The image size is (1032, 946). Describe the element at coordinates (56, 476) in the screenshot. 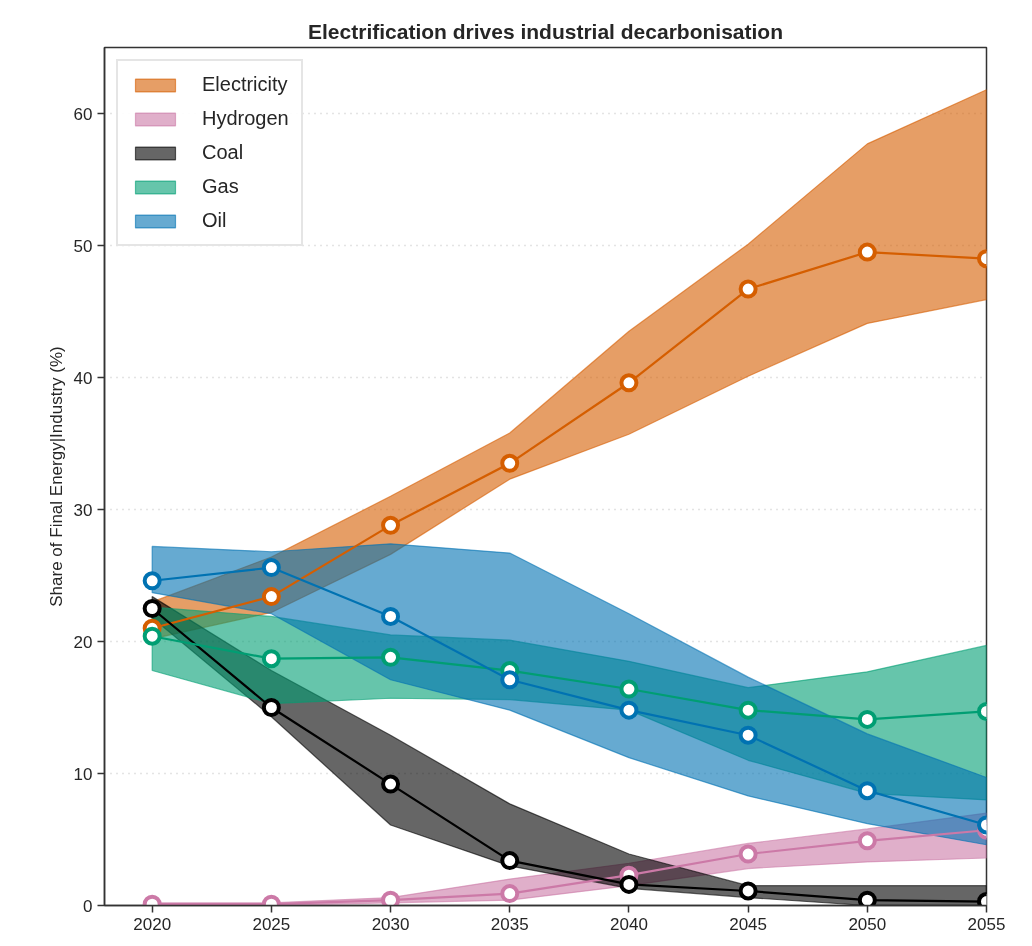

I see `y-axis-title: Share of Final Energy|Industry (%)` at that location.